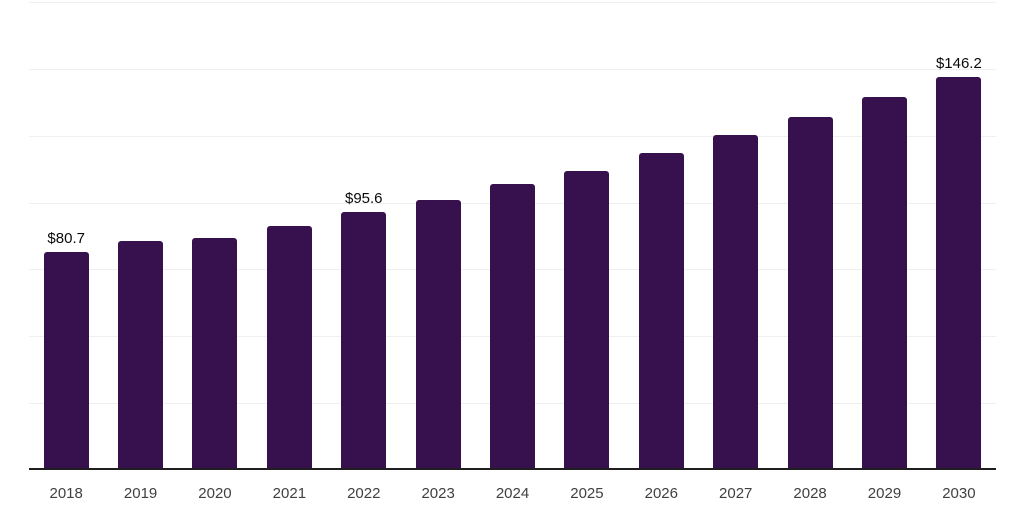 Image resolution: width=1024 pixels, height=512 pixels. Describe the element at coordinates (66, 360) in the screenshot. I see `bar-2018` at that location.